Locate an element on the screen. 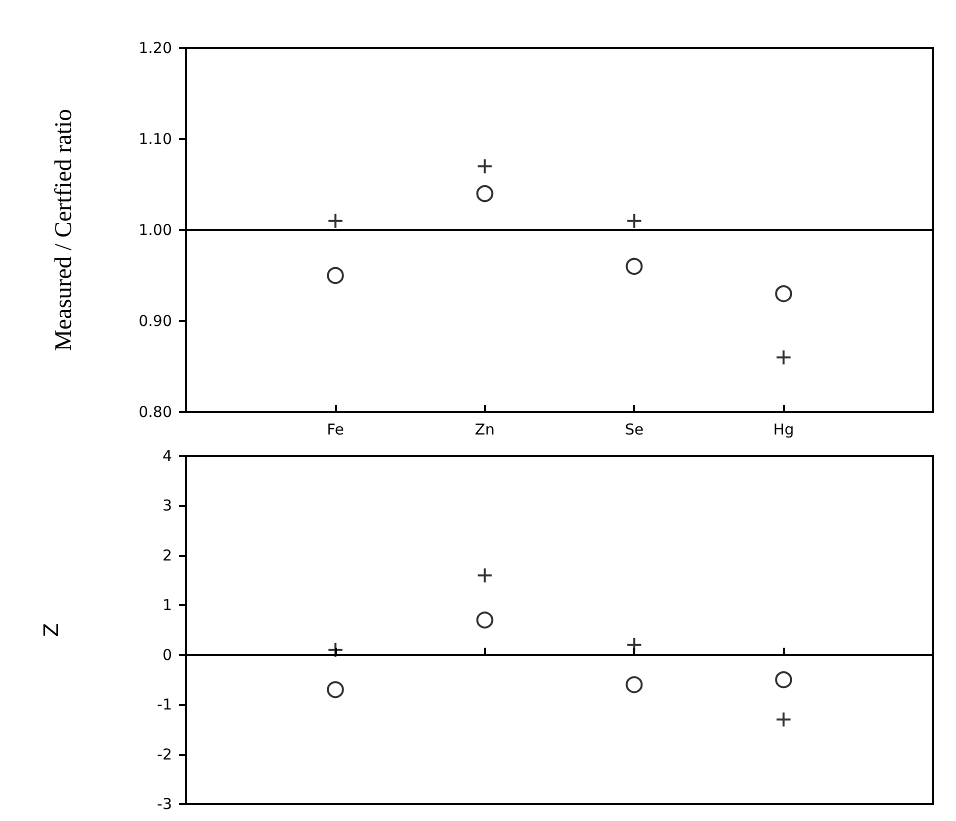 The width and height of the screenshot is (956, 821). y-tick-label: 3 is located at coordinates (167, 505).